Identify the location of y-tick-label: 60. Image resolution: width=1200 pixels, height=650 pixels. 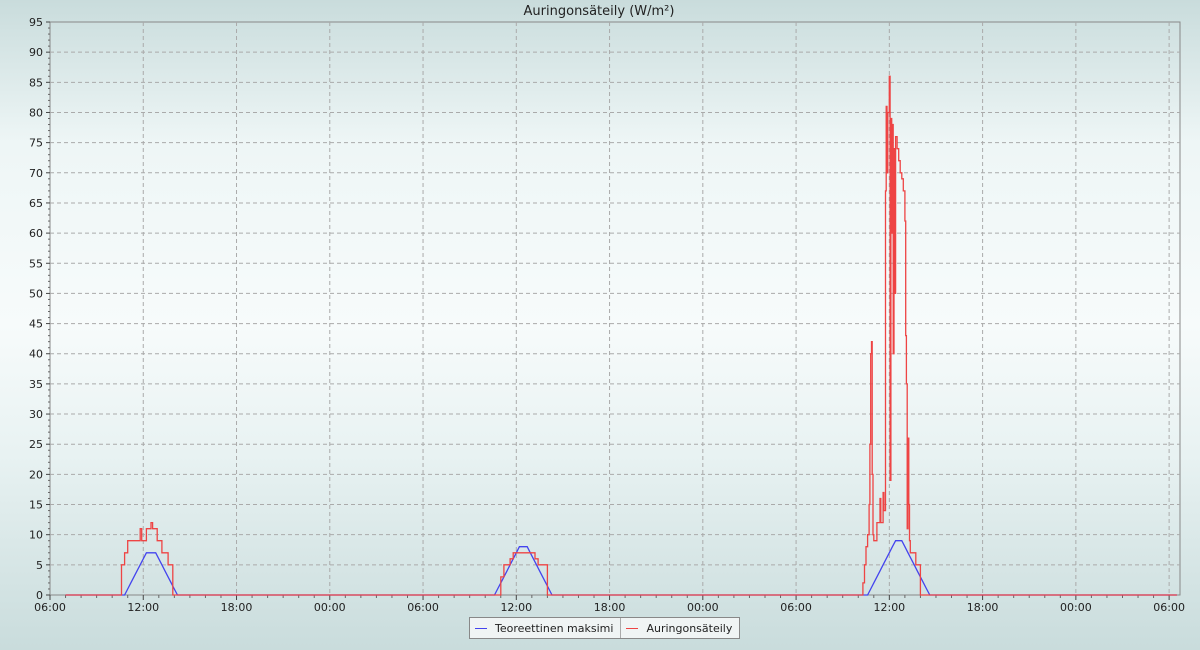
(36, 233).